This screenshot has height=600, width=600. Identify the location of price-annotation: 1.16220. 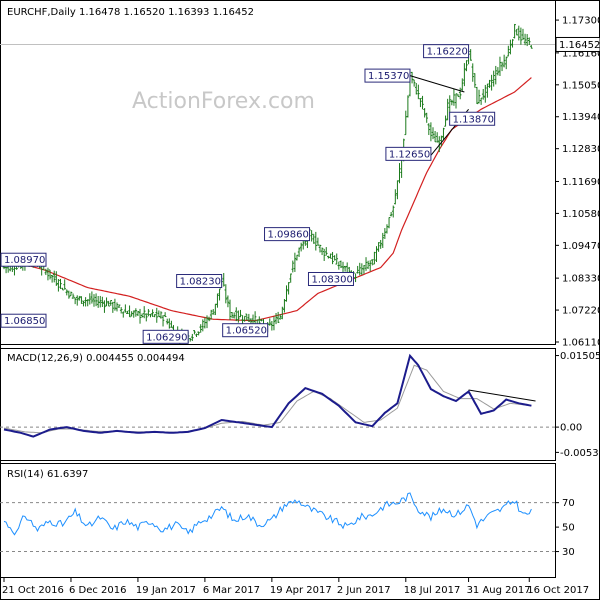
(446, 51).